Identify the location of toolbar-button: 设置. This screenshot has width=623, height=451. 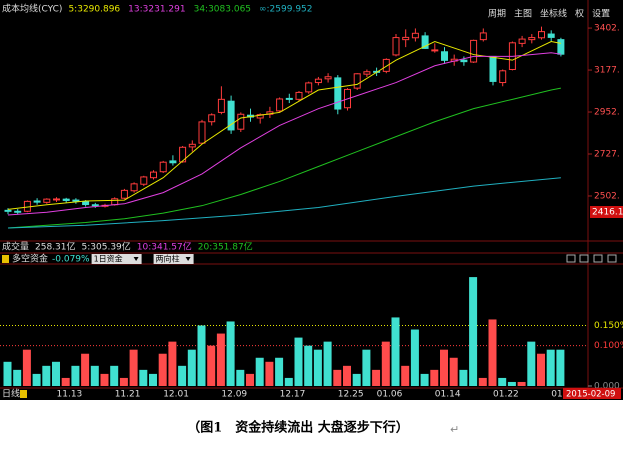
(601, 14).